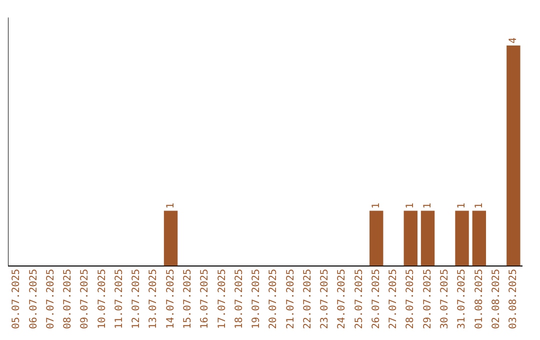 The width and height of the screenshot is (540, 340). I want to click on x-tick-label: 23.07.2025, so click(325, 299).